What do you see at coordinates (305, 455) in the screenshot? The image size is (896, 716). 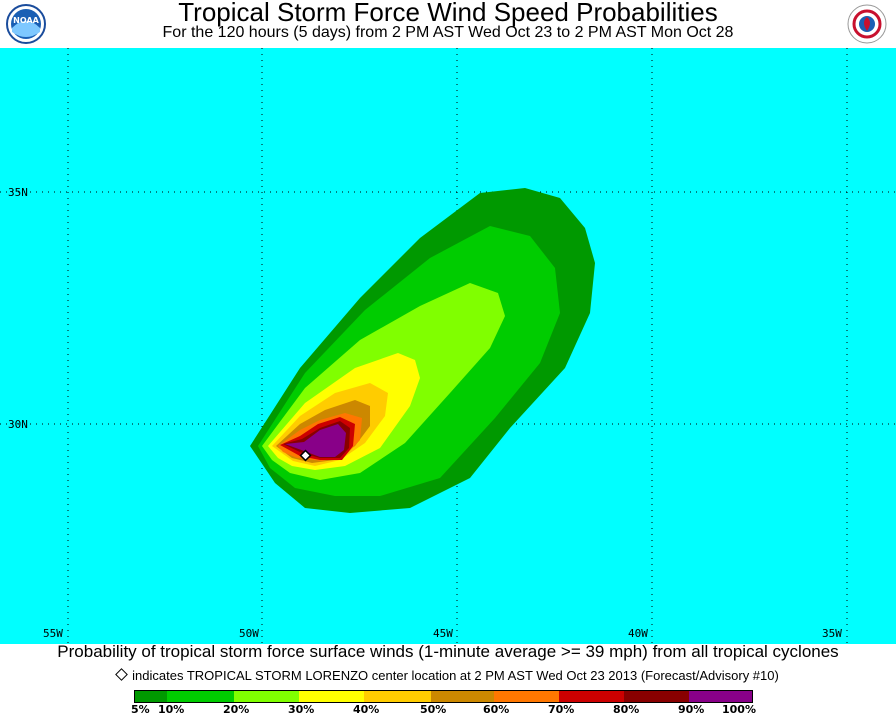 I see `storm-center-marker` at bounding box center [305, 455].